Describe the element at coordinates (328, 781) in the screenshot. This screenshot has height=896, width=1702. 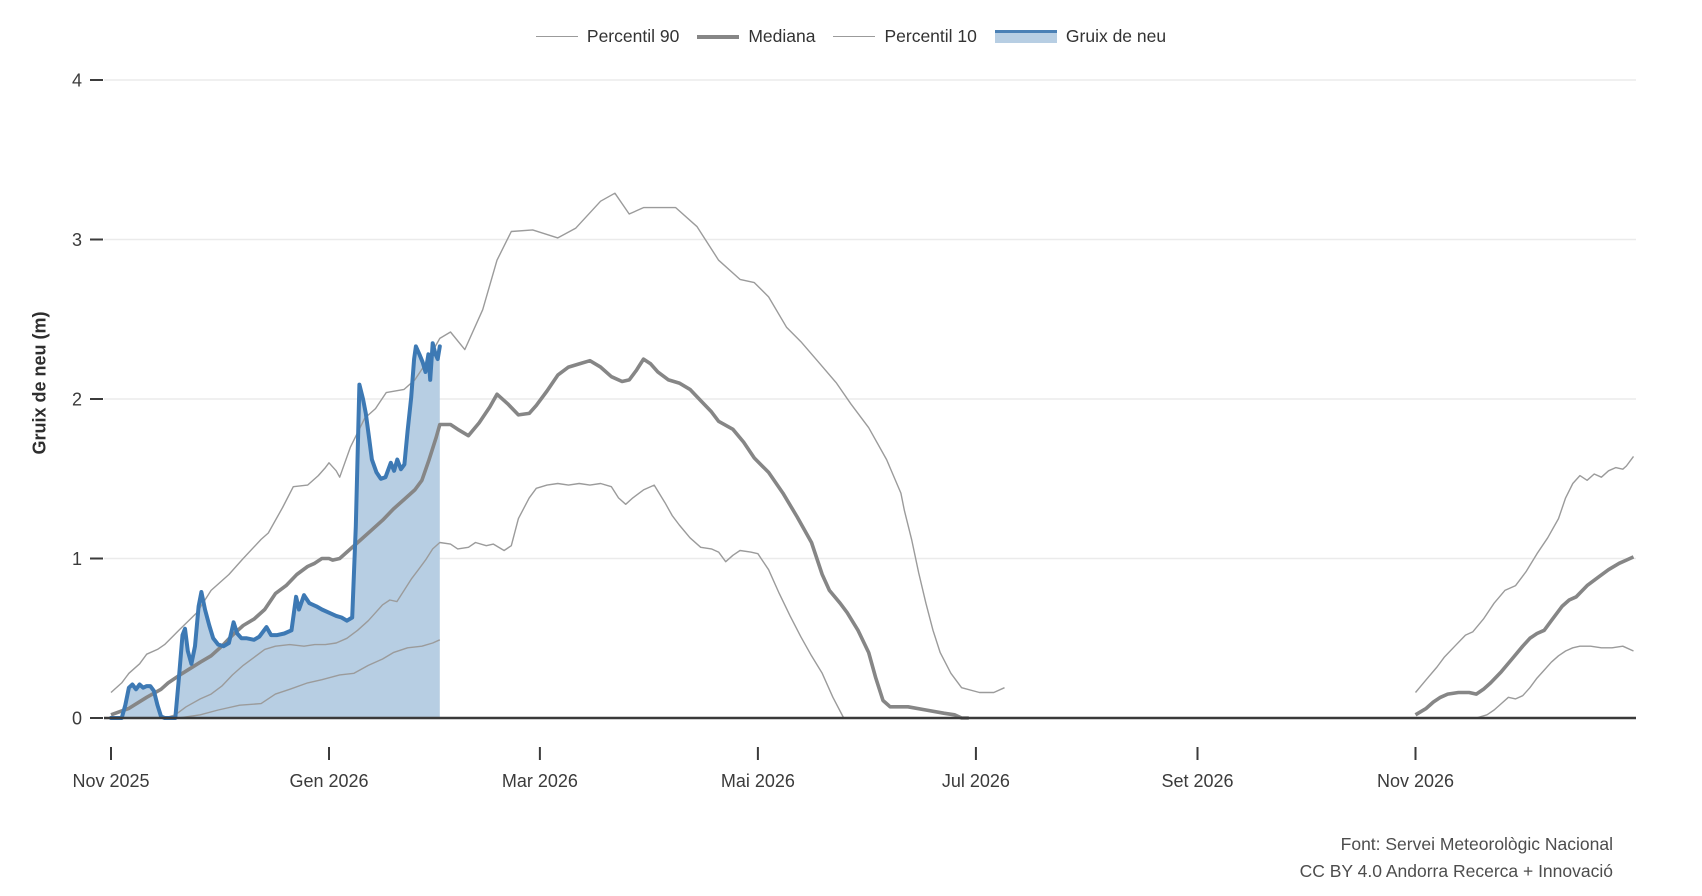
I see `x-tick-label: Gen 2026` at that location.